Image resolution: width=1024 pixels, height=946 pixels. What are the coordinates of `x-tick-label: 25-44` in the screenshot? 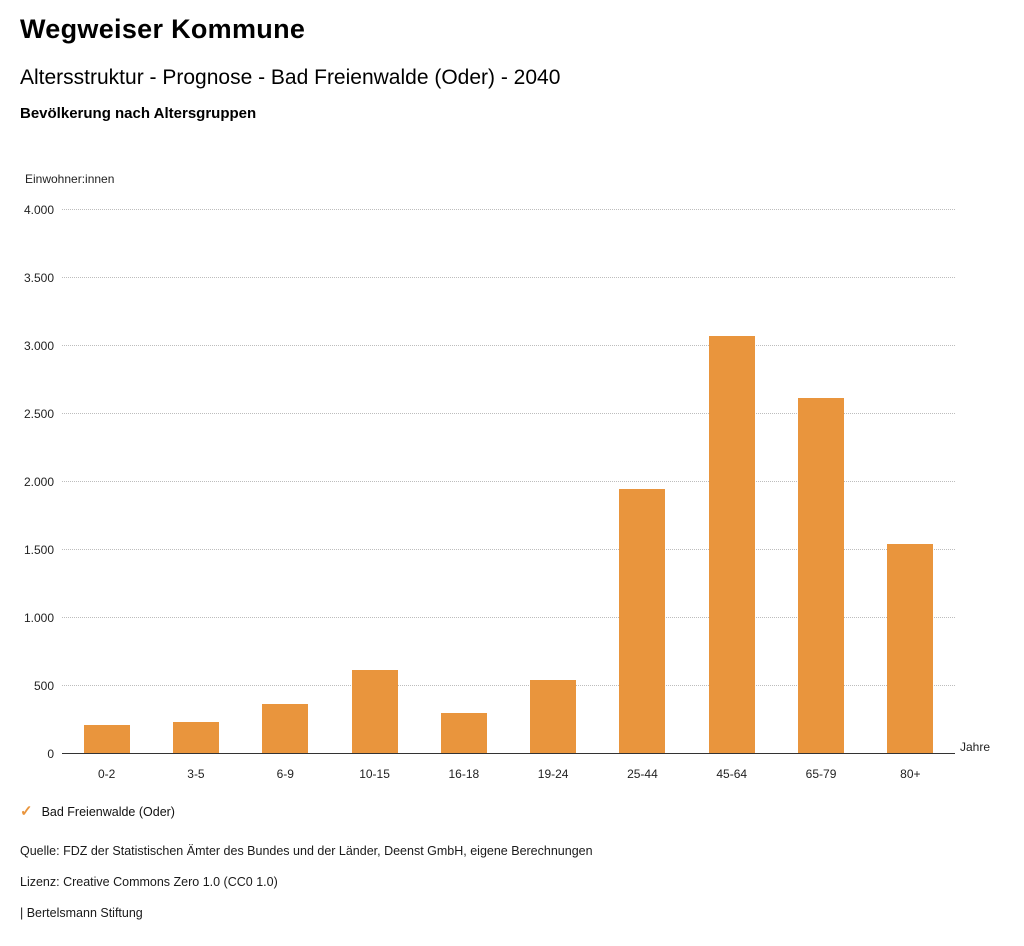 It's located at (642, 774).